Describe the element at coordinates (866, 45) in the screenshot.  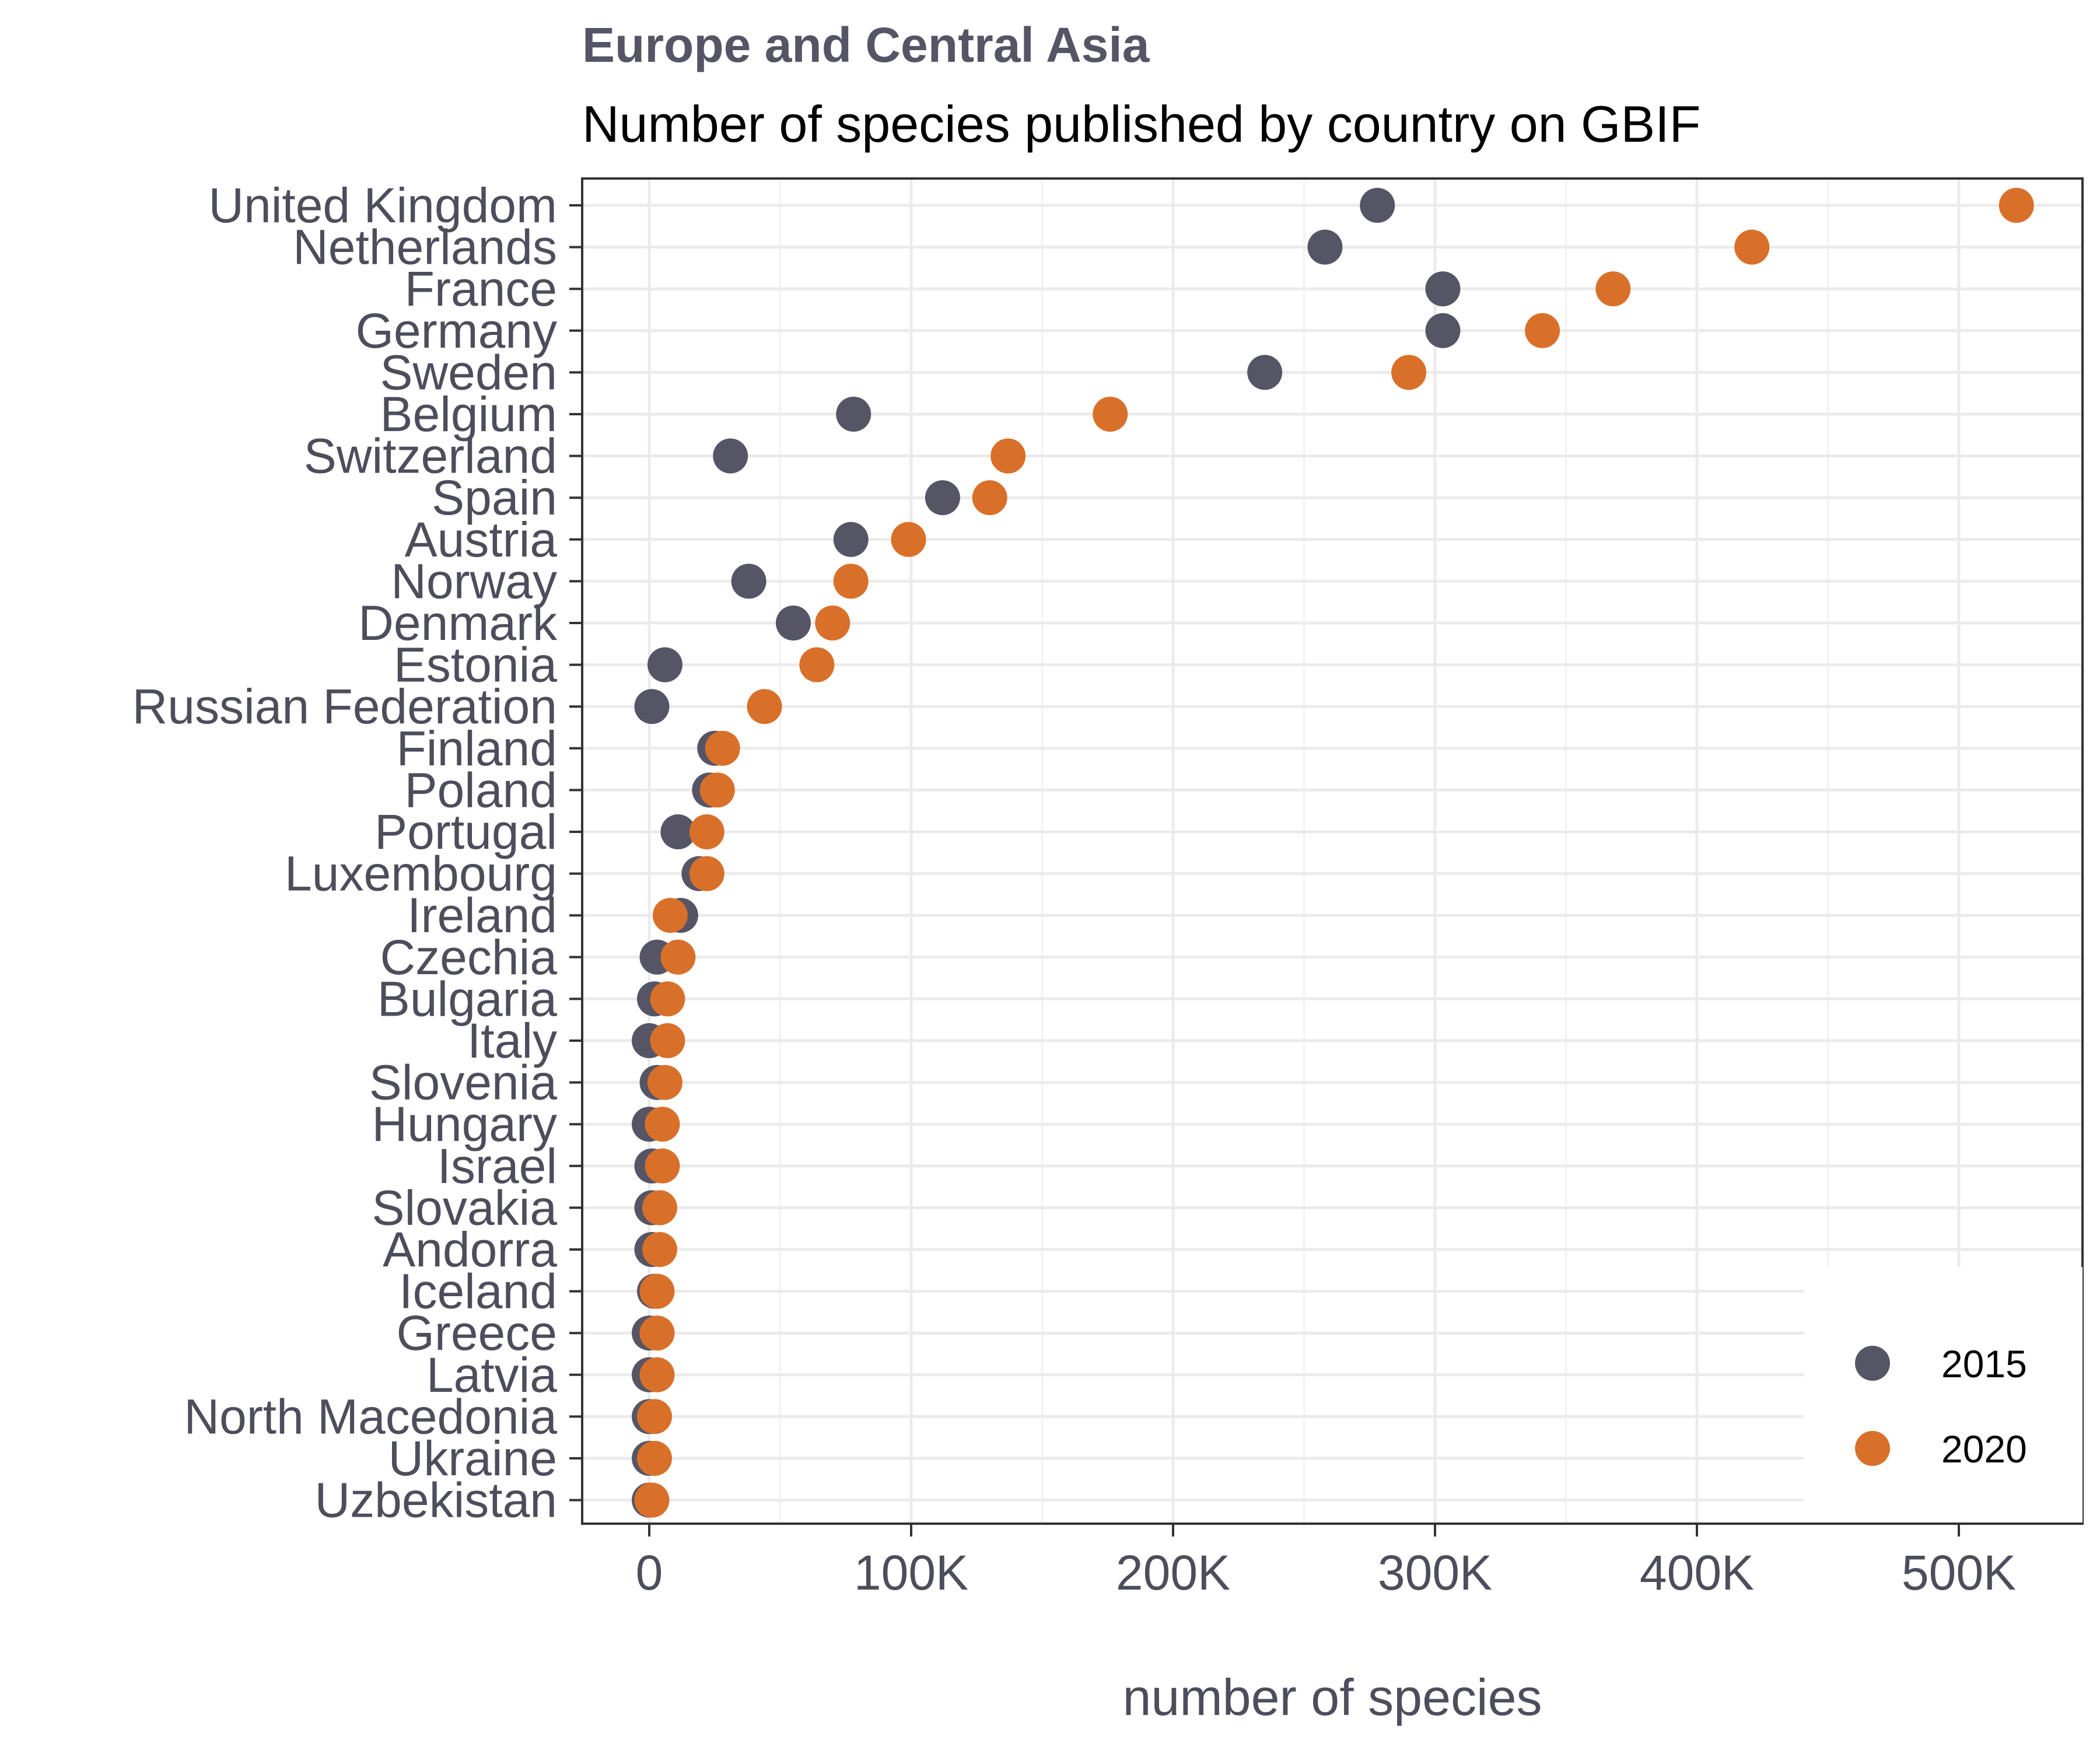
I see `chart-title: Europe and Central Asia` at that location.